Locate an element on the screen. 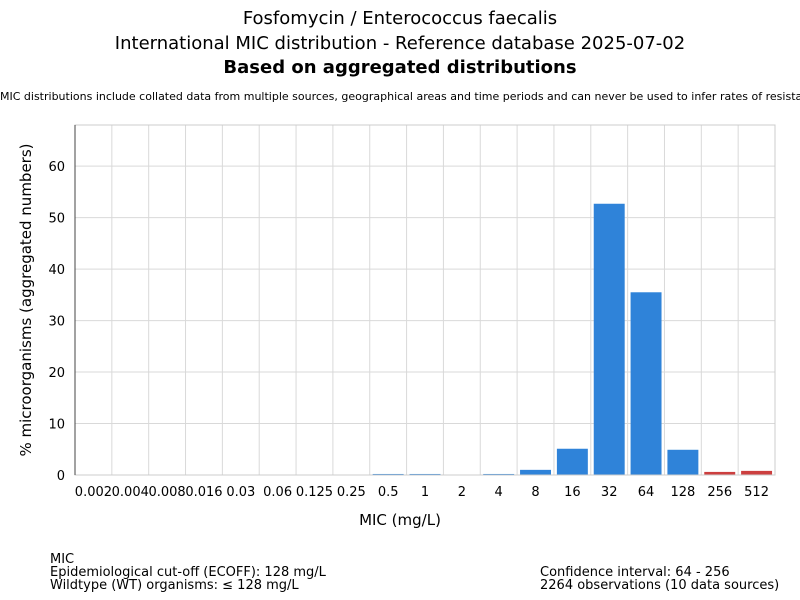  x-tick-label: 1 is located at coordinates (425, 492).